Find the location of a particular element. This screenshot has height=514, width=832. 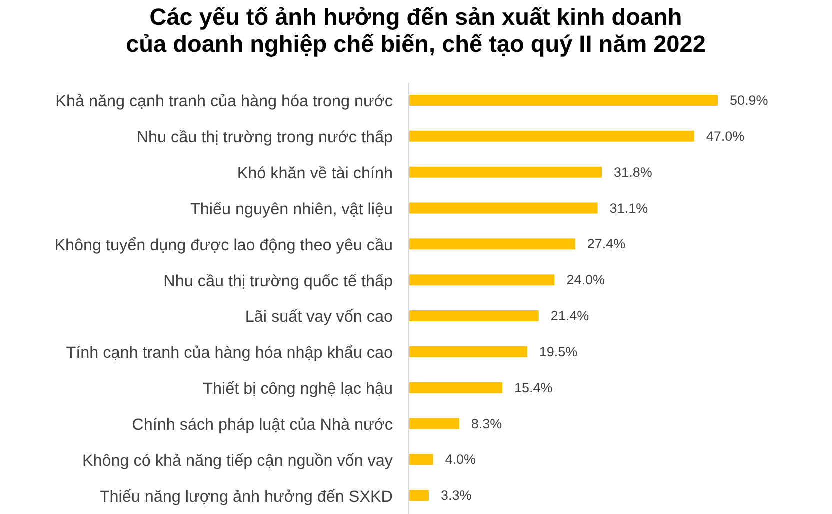

y-tick-label: Nhu cầu thị trường trong nước thấp is located at coordinates (264, 137).